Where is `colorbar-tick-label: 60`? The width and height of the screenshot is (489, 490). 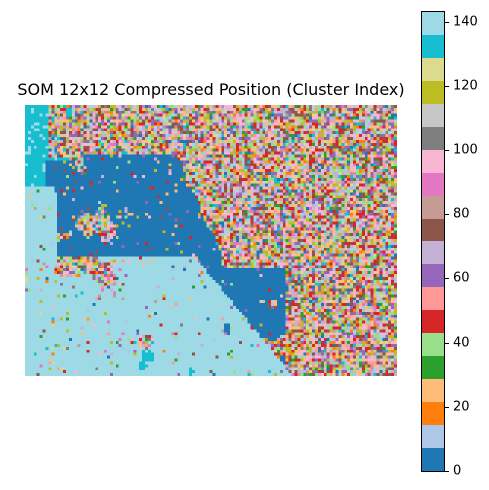 colorbar-tick-label: 60 is located at coordinates (461, 278).